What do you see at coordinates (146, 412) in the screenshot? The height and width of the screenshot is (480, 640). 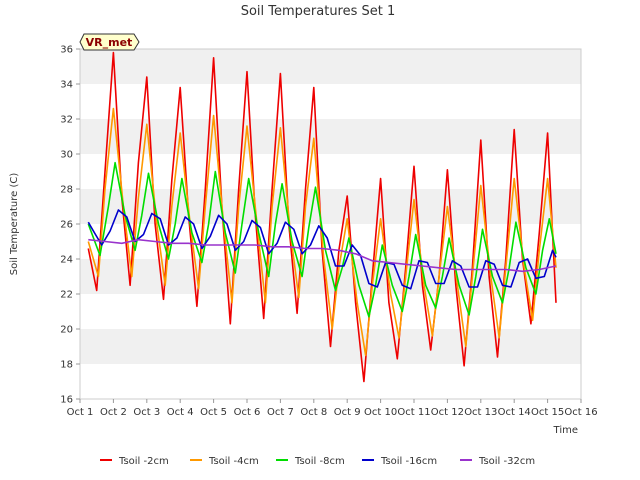 I see `x-tick-label: Oct 3` at bounding box center [146, 412].